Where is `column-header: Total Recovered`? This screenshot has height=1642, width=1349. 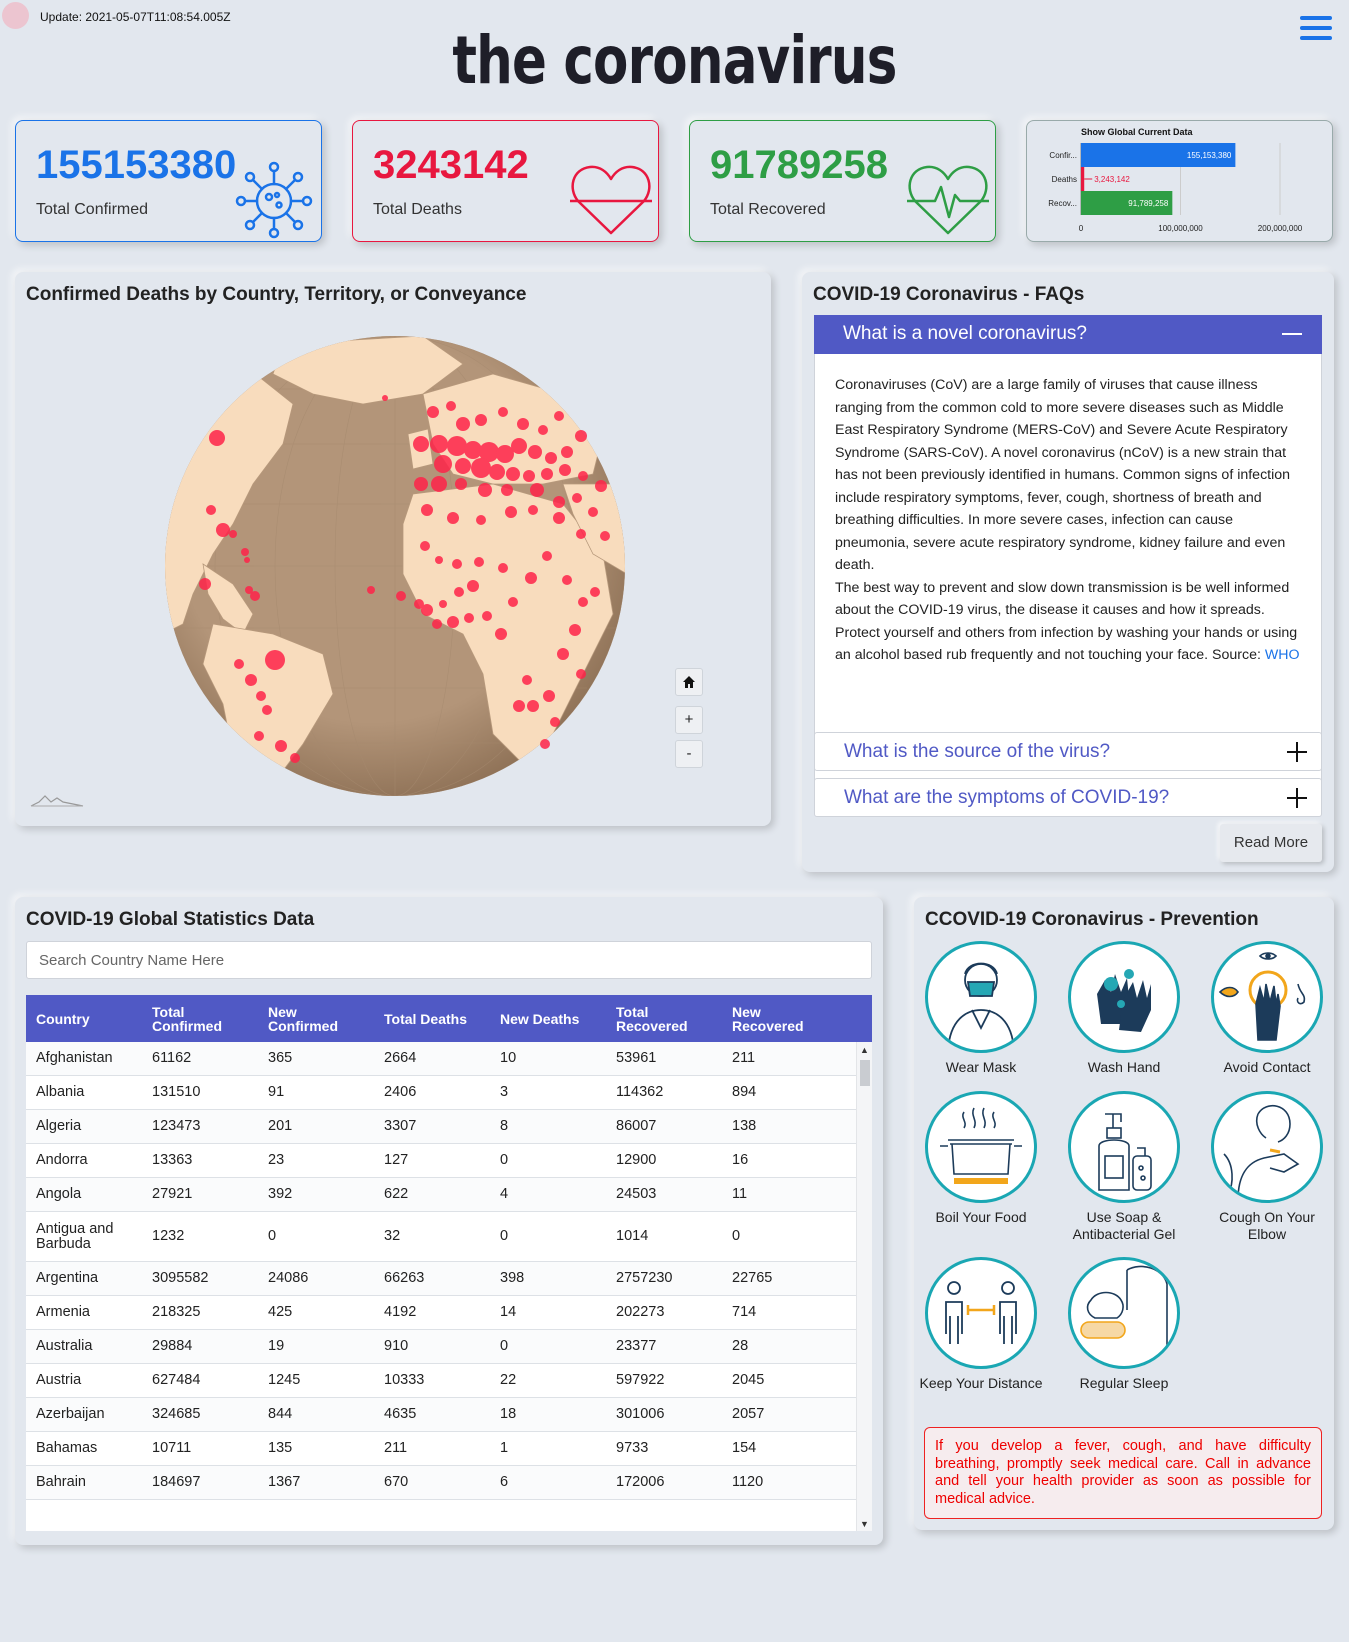 column-header: Total Recovered is located at coordinates (652, 1018).